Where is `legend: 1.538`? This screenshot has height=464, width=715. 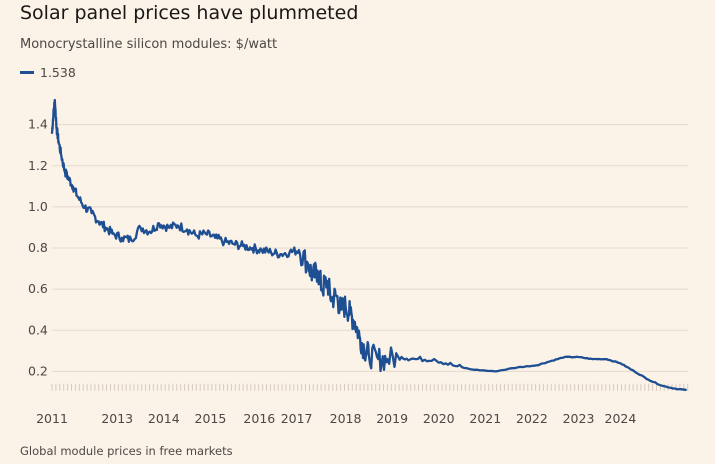 legend: 1.538 is located at coordinates (48, 72).